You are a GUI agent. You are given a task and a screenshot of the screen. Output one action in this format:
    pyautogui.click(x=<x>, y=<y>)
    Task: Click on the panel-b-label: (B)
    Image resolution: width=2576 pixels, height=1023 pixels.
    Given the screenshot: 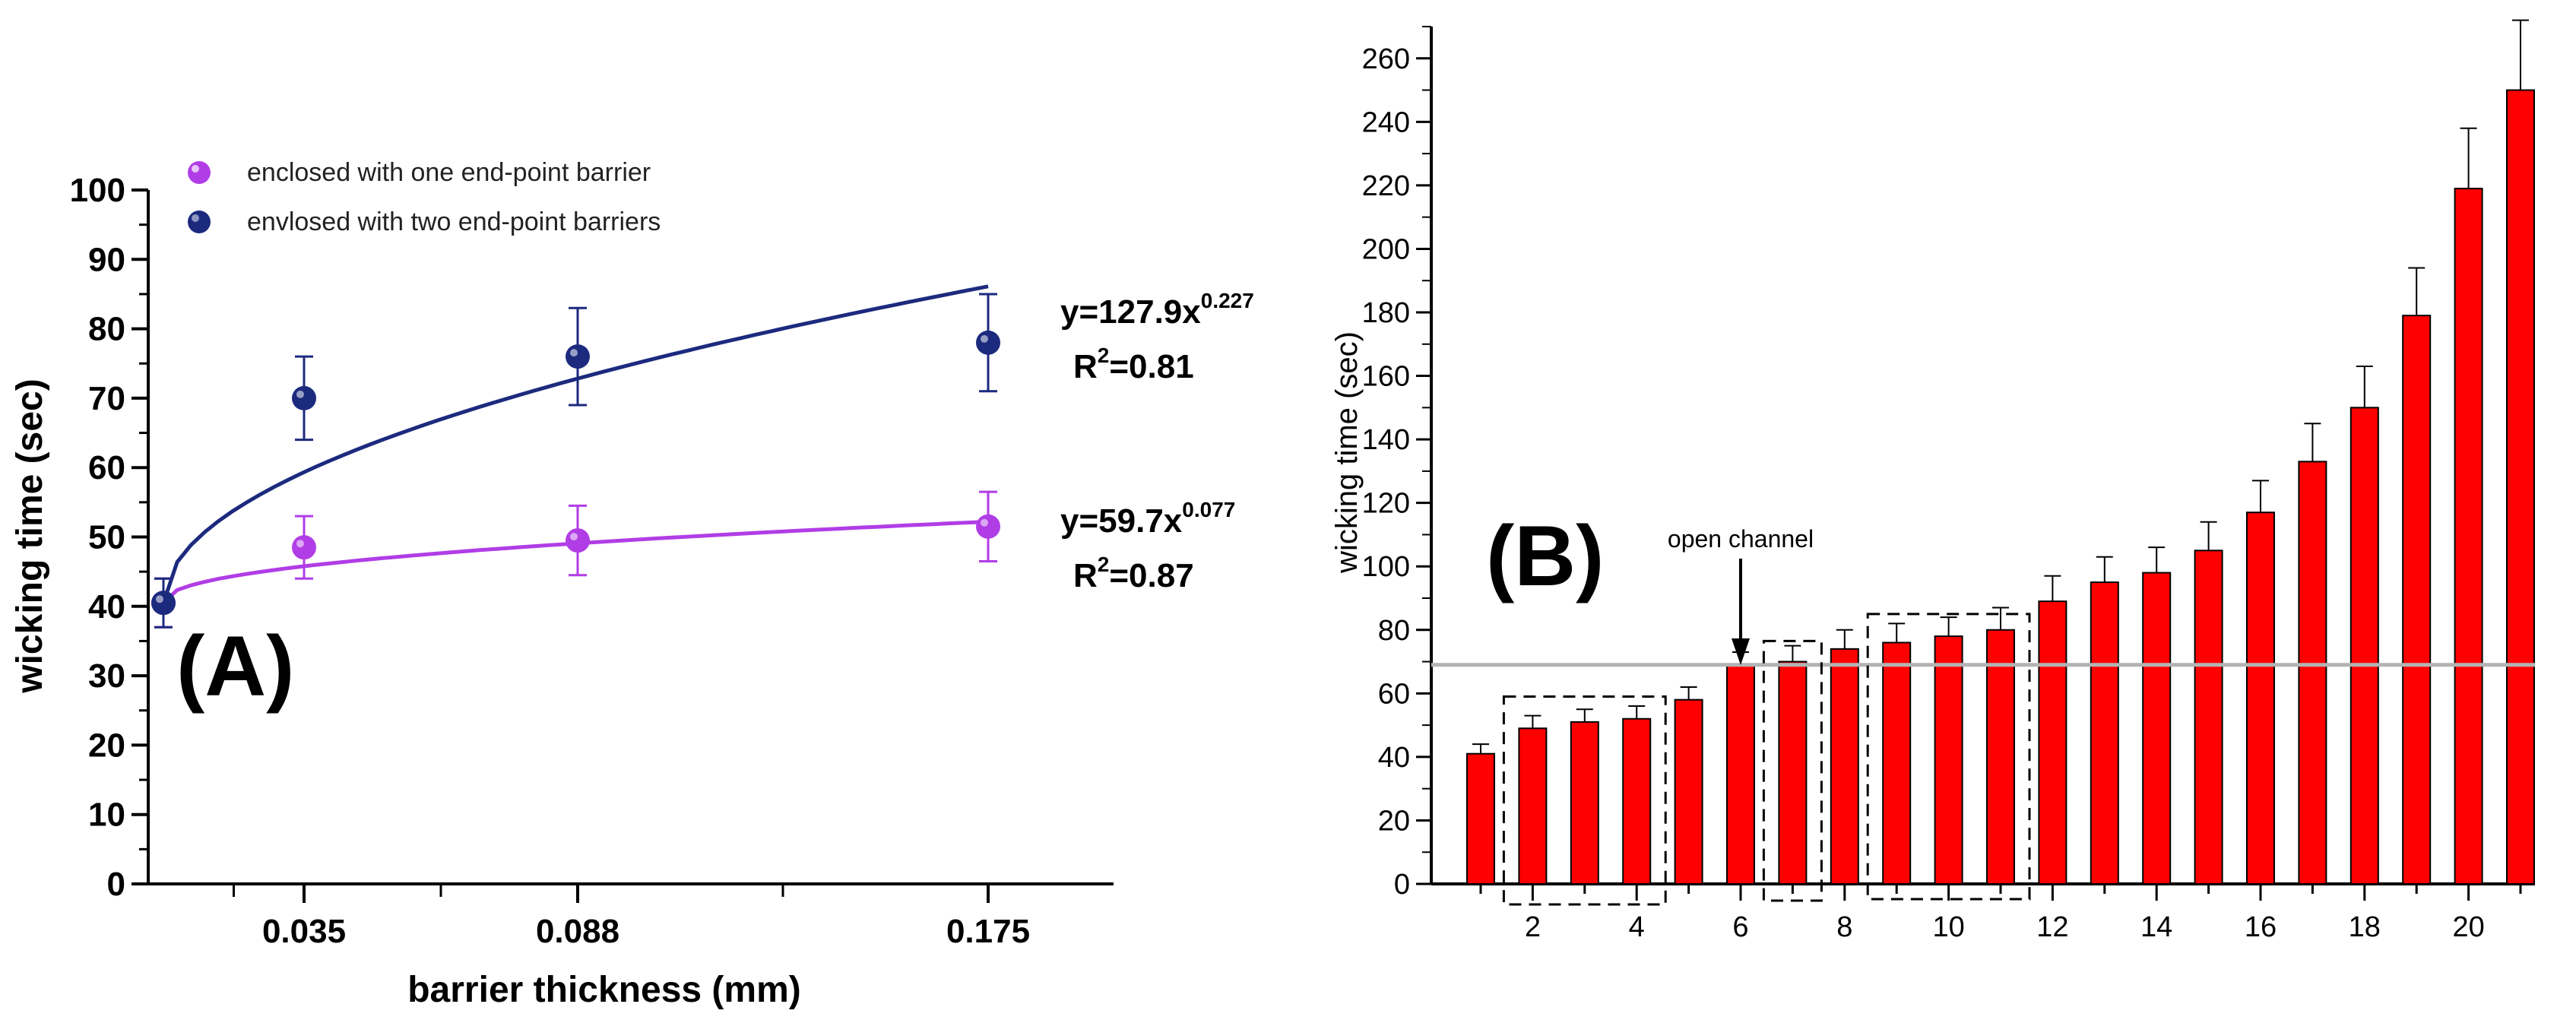 What is the action you would take?
    pyautogui.click(x=1545, y=555)
    